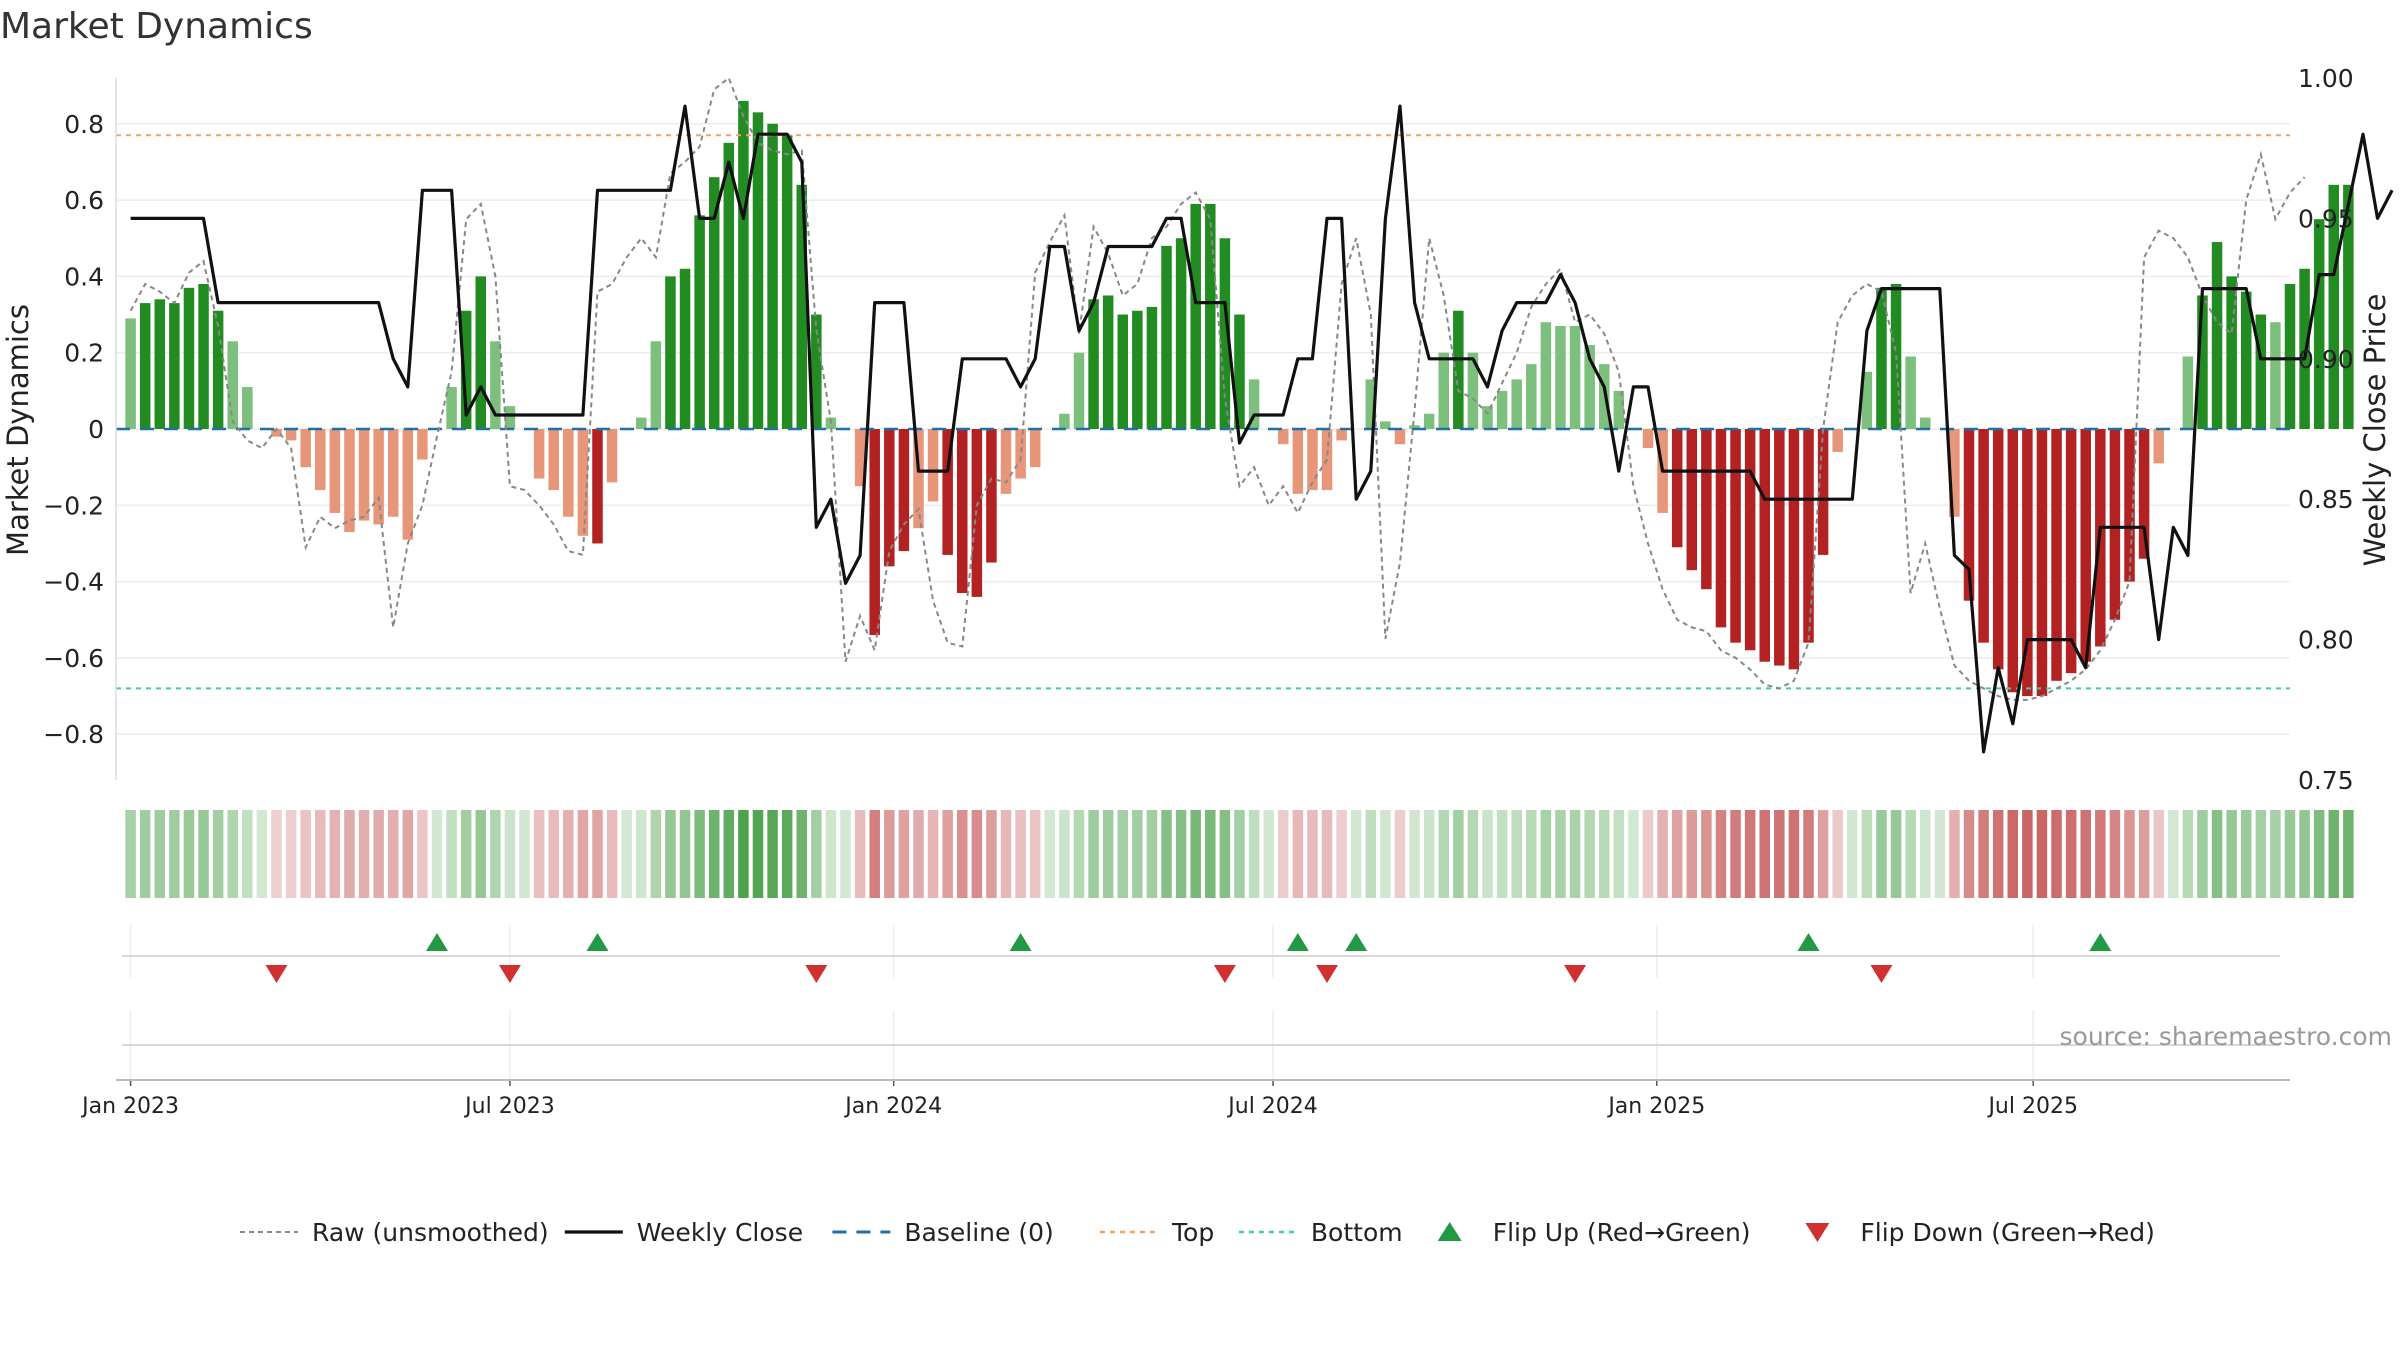  Describe the element at coordinates (1157, 1232) in the screenshot. I see `legend-item: Top` at that location.